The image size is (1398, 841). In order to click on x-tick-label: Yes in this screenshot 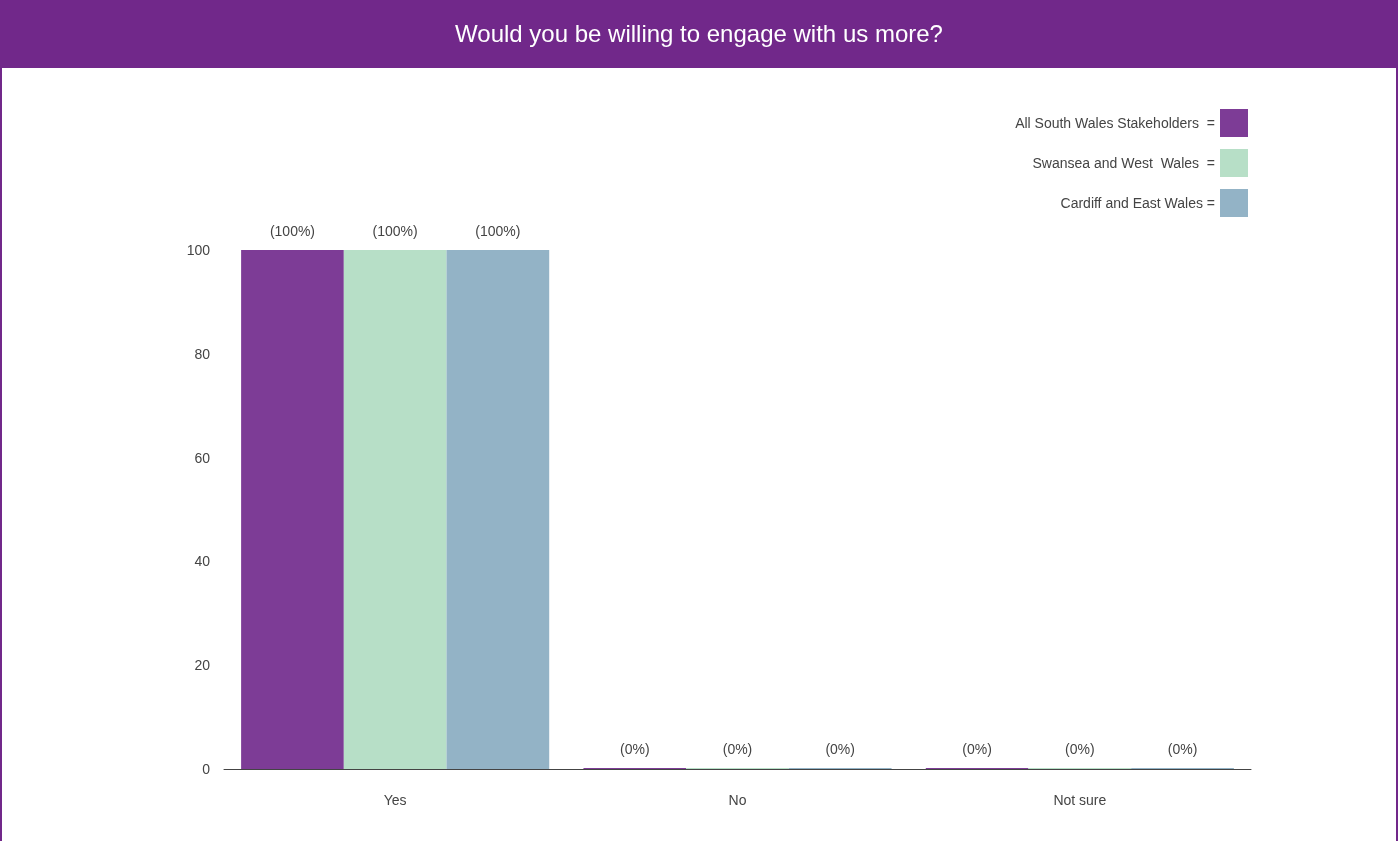, I will do `click(395, 800)`.